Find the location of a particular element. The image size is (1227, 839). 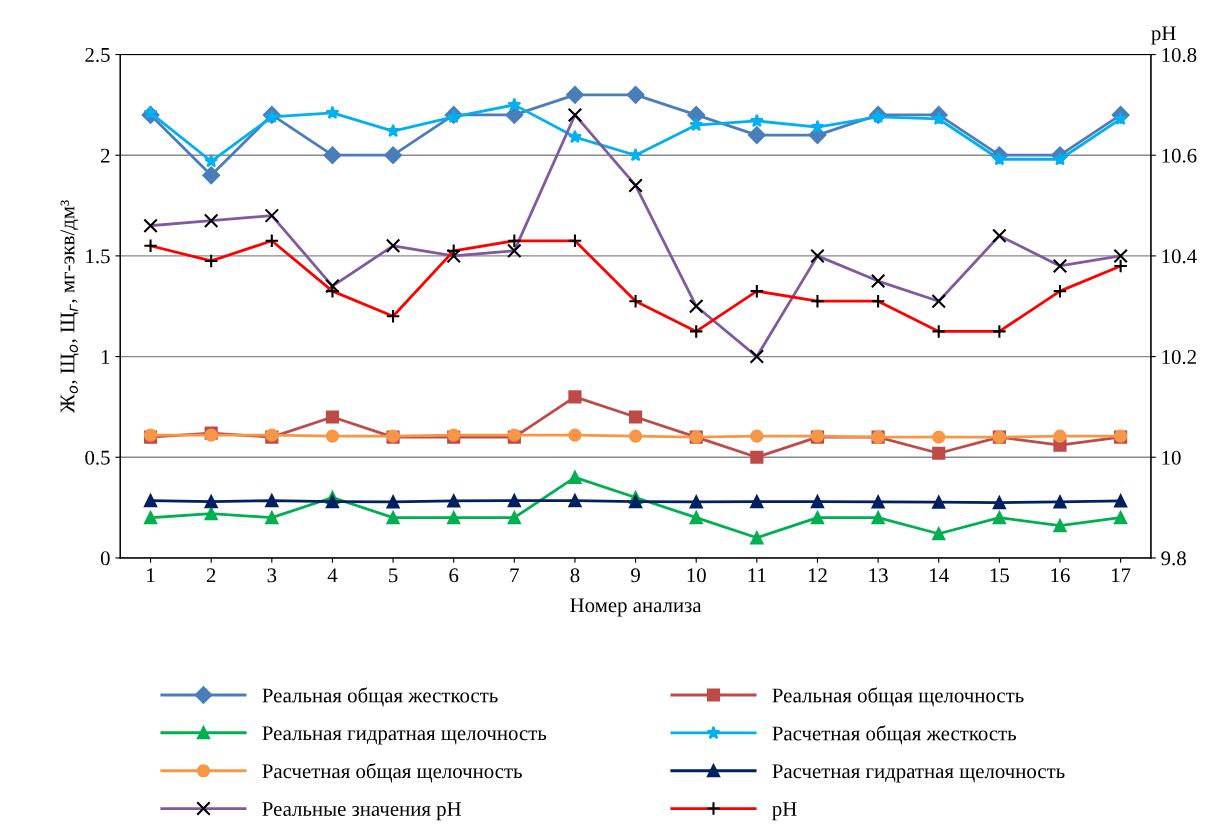

y-tick-label: 2.5 is located at coordinates (97, 55).